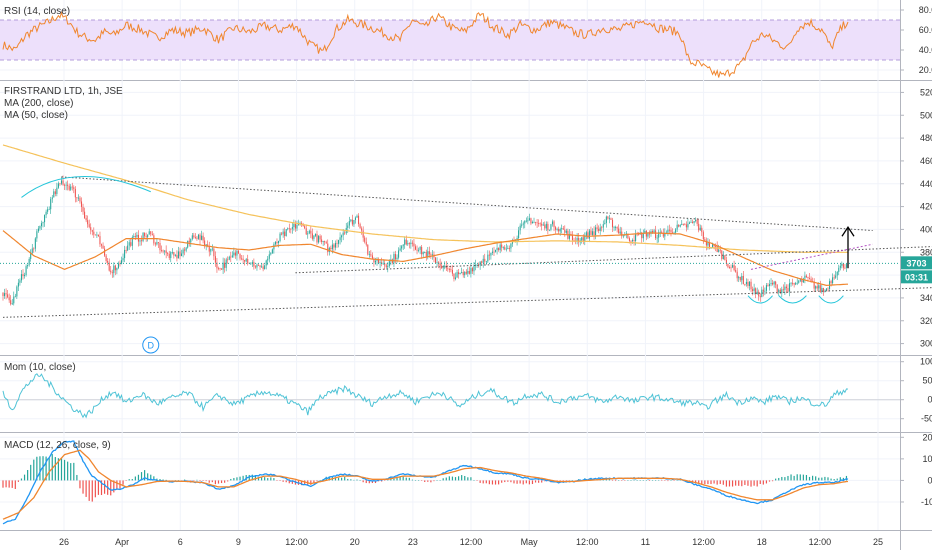  Describe the element at coordinates (86, 187) in the screenshot. I see `top-pattern-arc` at that location.